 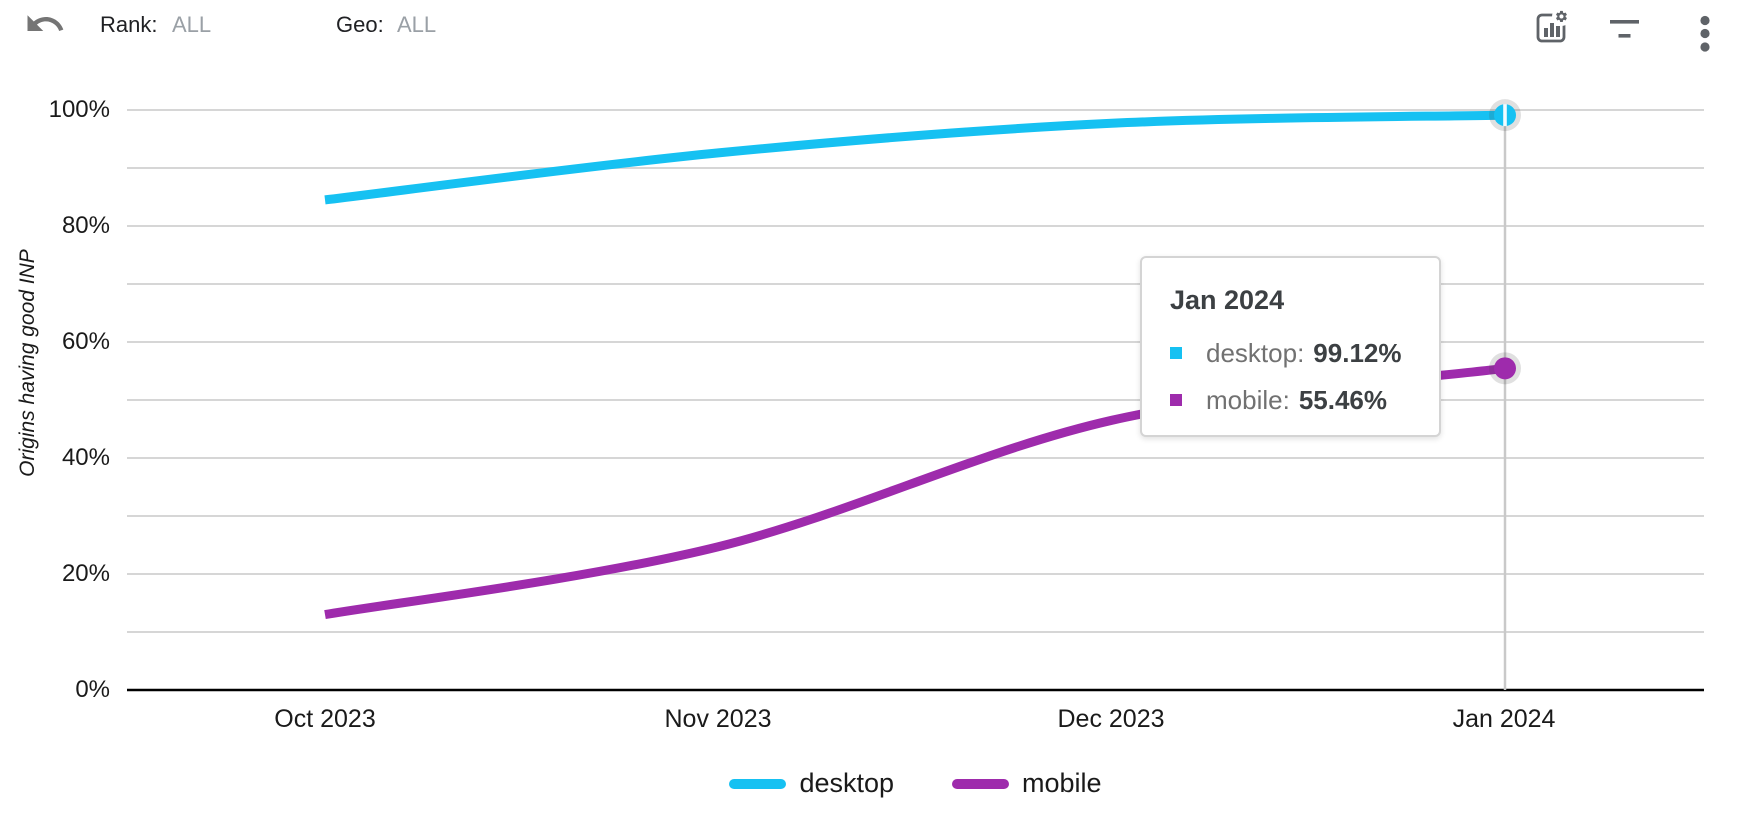 What do you see at coordinates (758, 783) in the screenshot?
I see `desktop-legend-swatch` at bounding box center [758, 783].